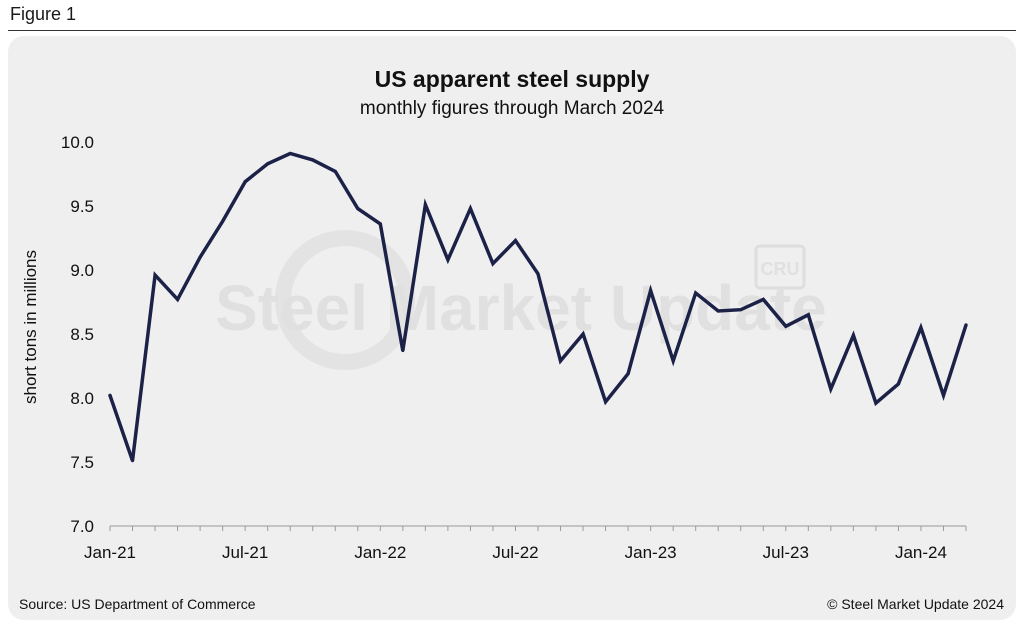  What do you see at coordinates (82, 526) in the screenshot?
I see `y-tick-label: 7.0` at bounding box center [82, 526].